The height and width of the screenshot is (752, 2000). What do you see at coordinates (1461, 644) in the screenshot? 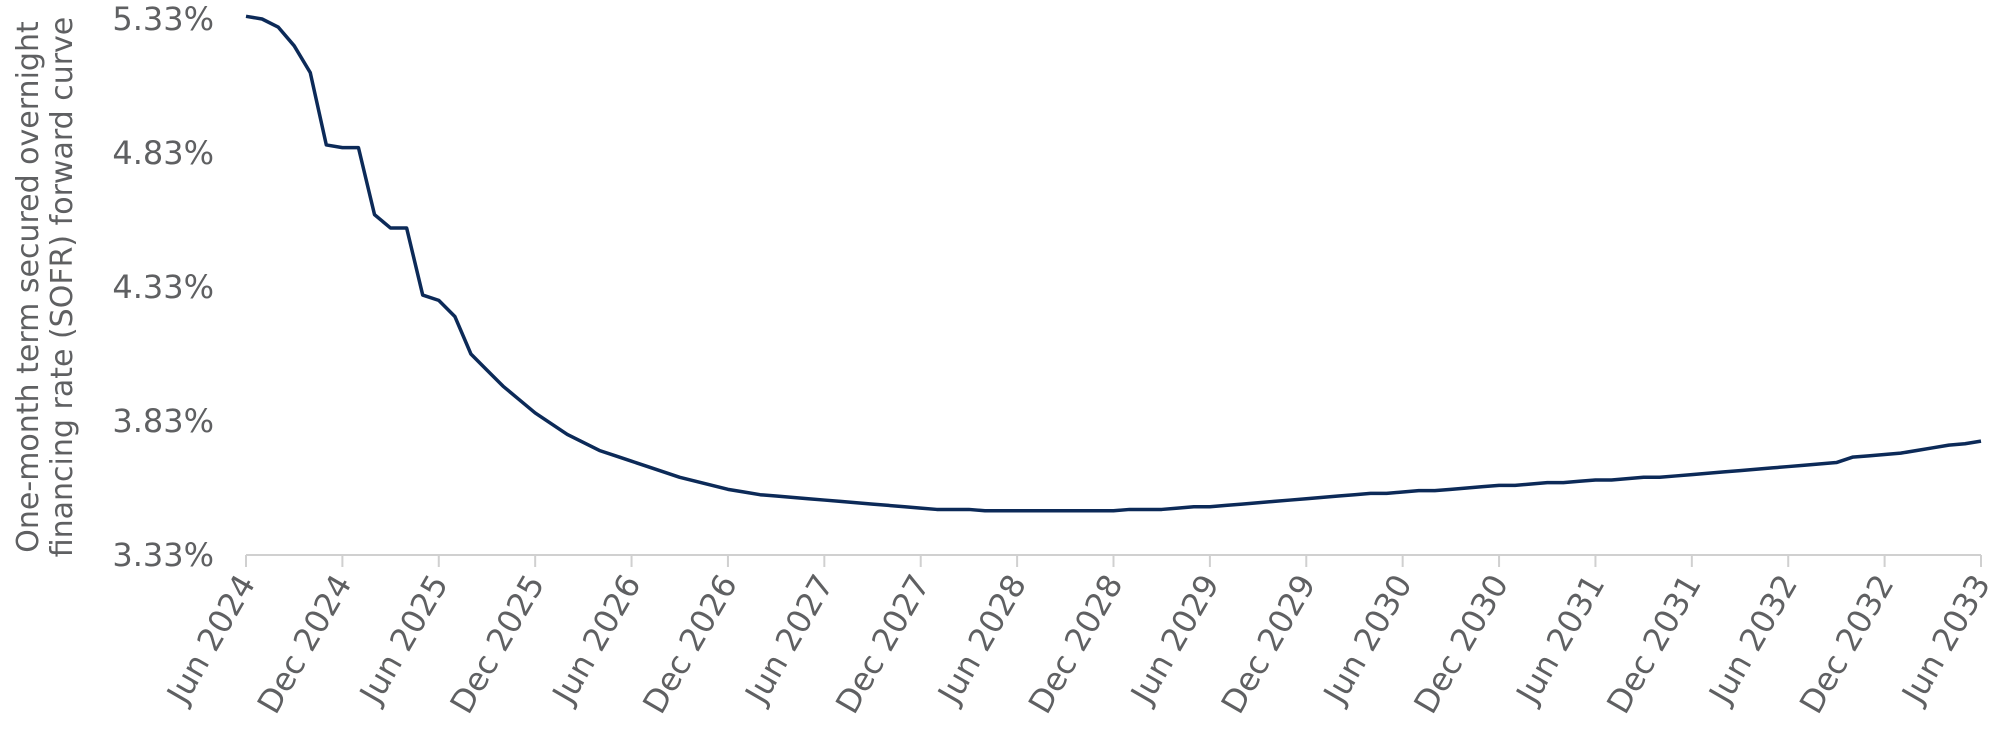
I see `x-tick-label: Dec 2030` at bounding box center [1461, 644].